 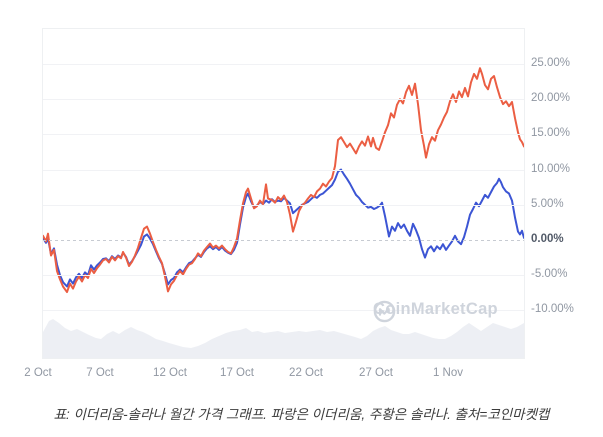 What do you see at coordinates (100, 373) in the screenshot?
I see `x-axis-label: 7 Oct` at bounding box center [100, 373].